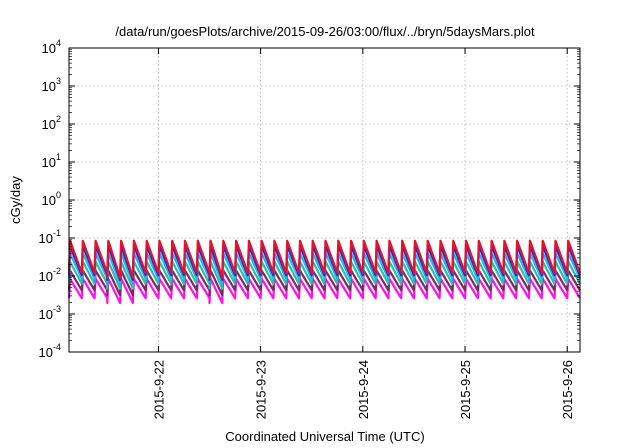 Image resolution: width=640 pixels, height=448 pixels. I want to click on x-tick-label: 2015-9-26, so click(567, 389).